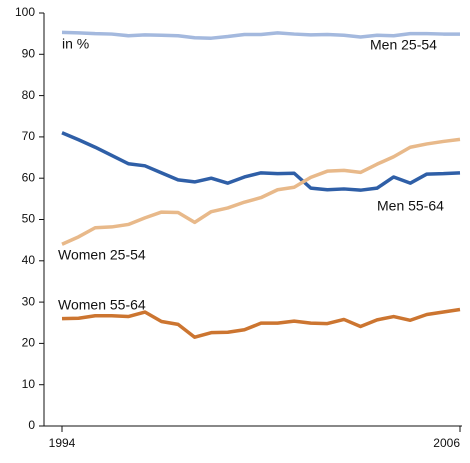 The width and height of the screenshot is (470, 463). I want to click on y-tick-label: 70, so click(29, 136).